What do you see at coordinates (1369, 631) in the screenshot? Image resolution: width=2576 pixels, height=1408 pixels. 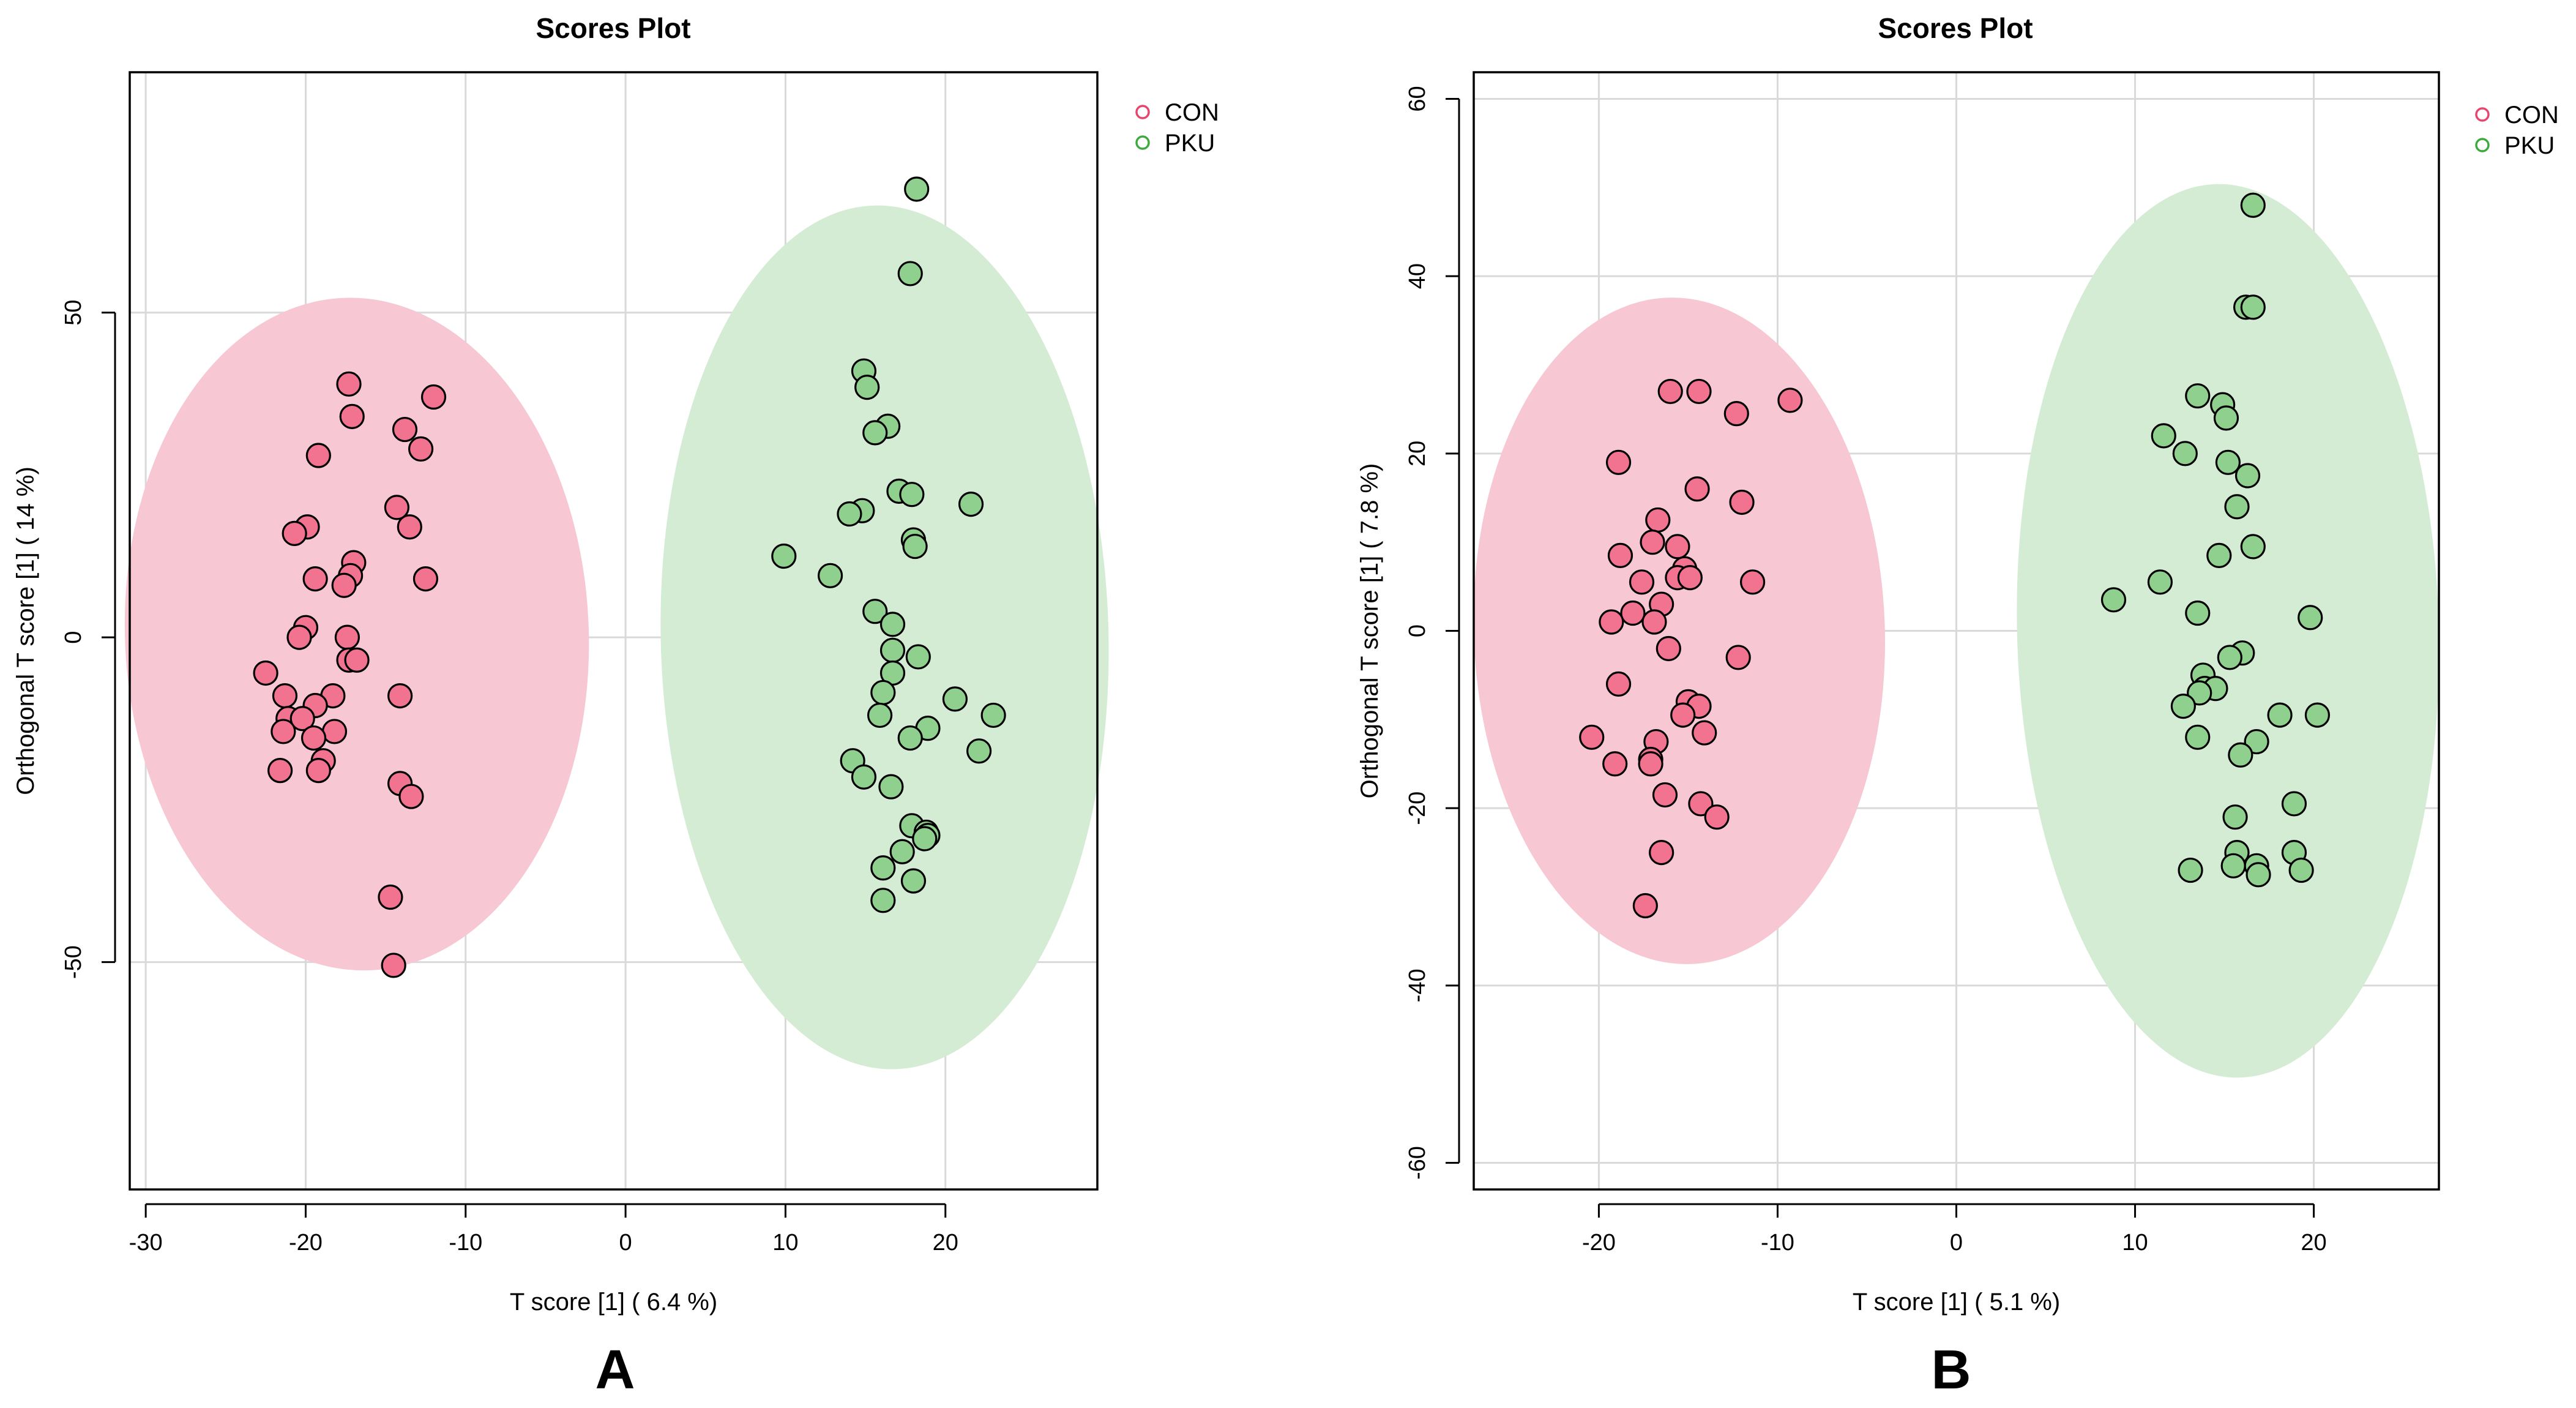 I see `y-axis-label: Orthogonal T score [1] ( 7.8 %)` at bounding box center [1369, 631].